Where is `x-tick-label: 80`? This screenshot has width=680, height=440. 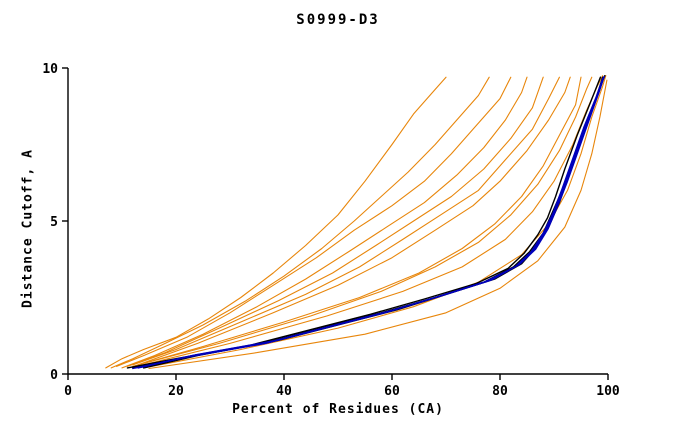 x-tick-label: 80 is located at coordinates (500, 391).